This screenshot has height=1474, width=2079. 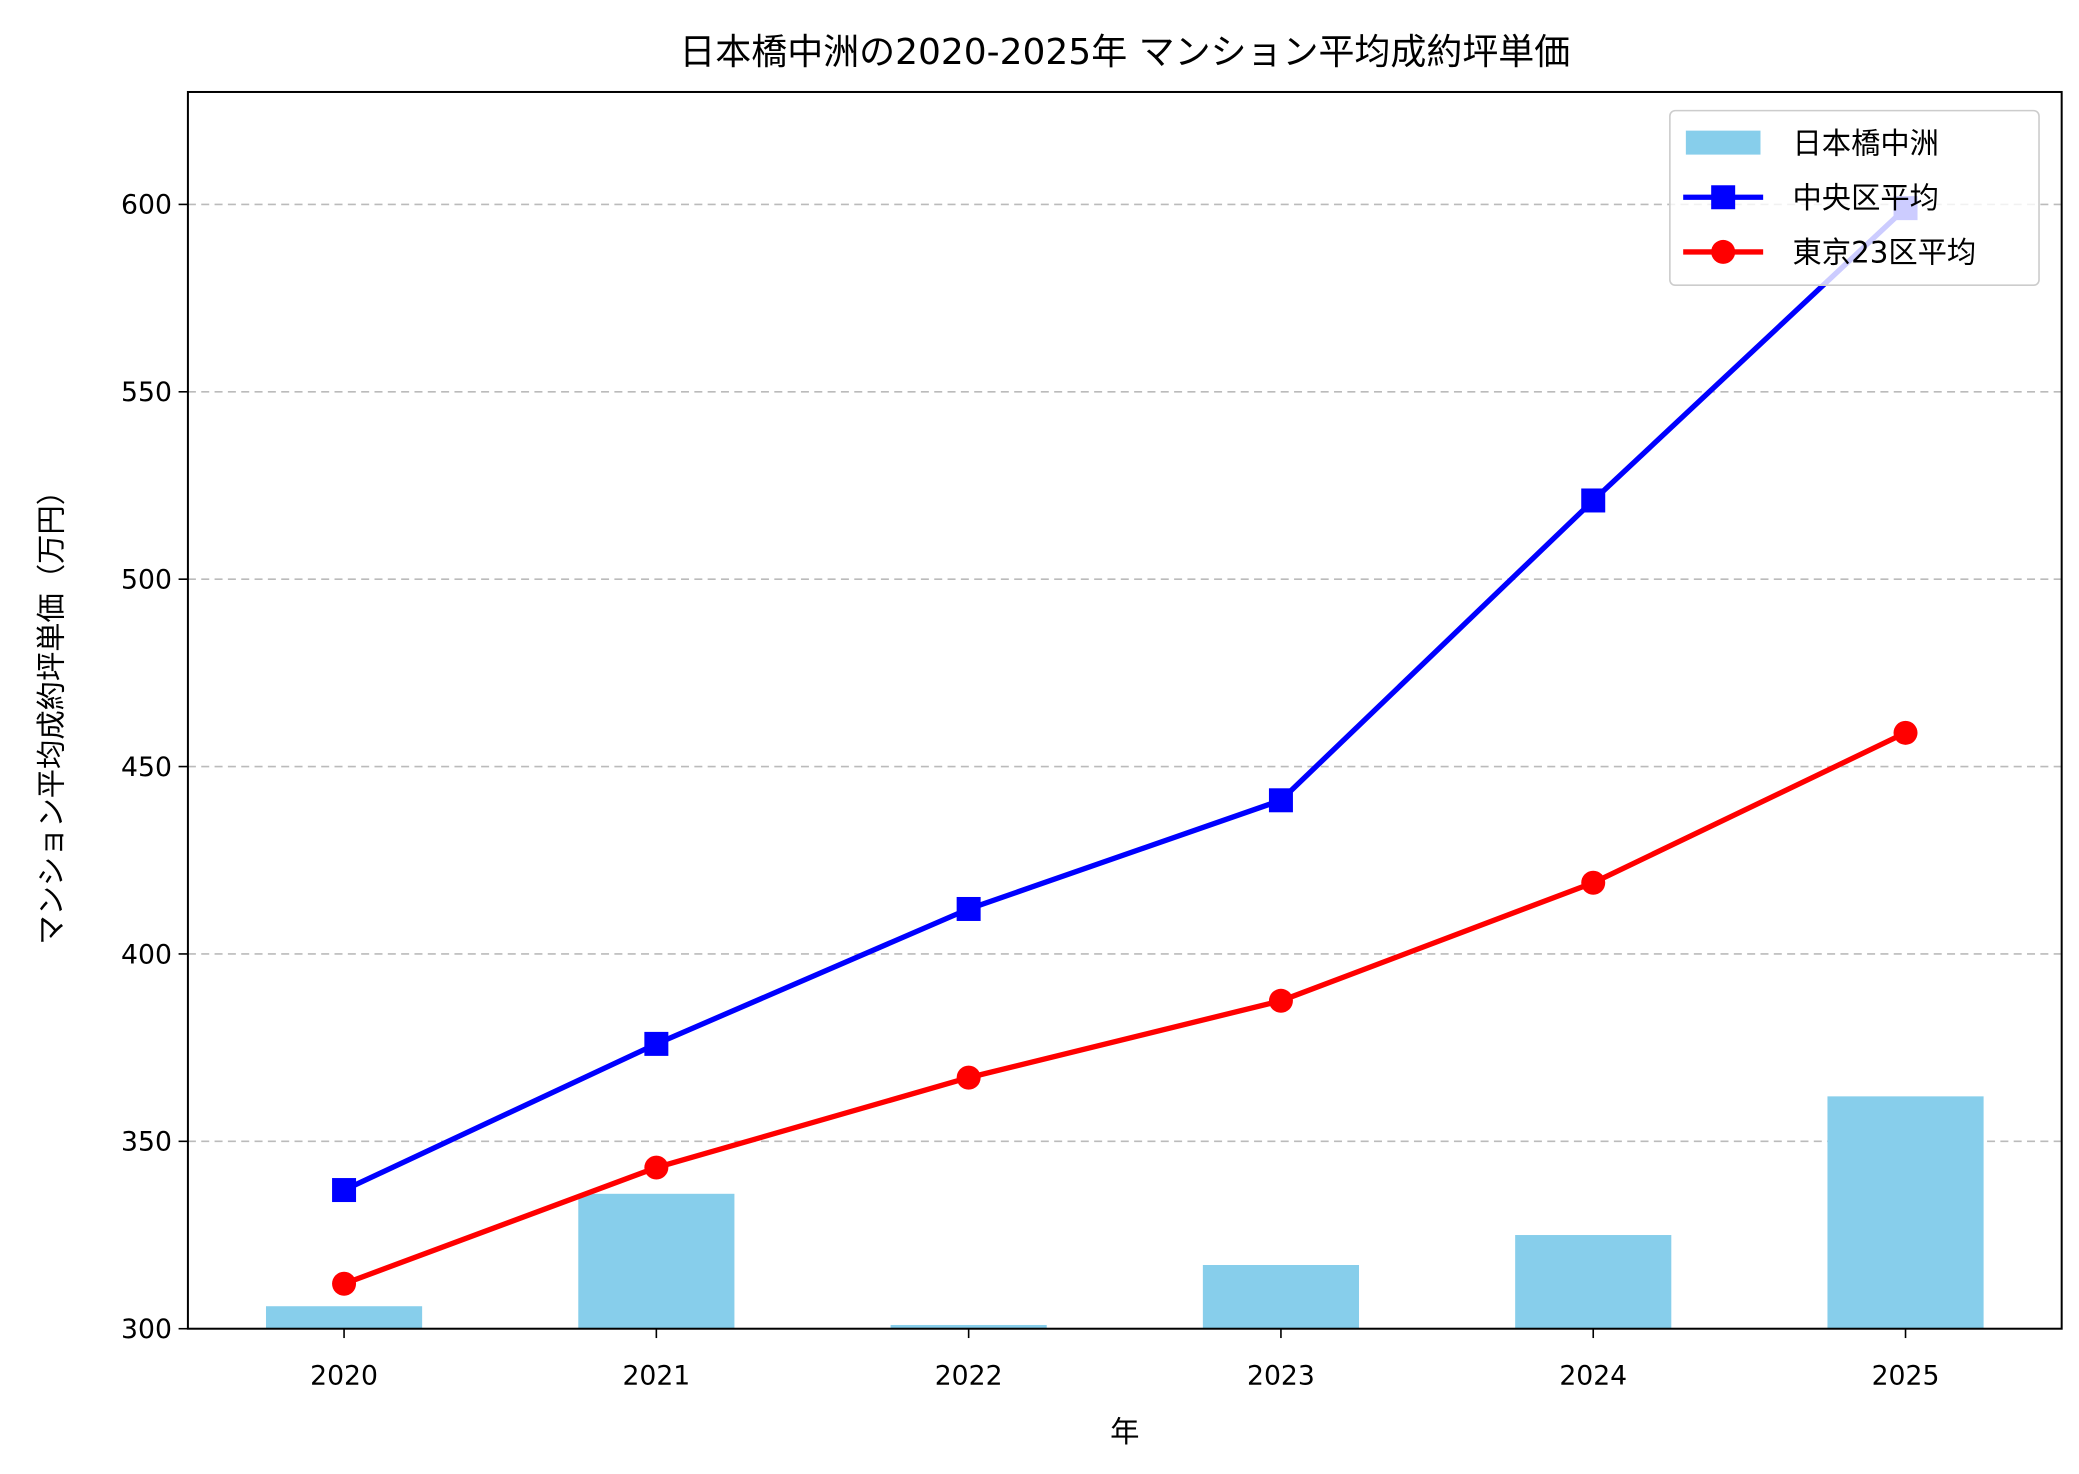 I want to click on legend-box, so click(x=1854, y=198).